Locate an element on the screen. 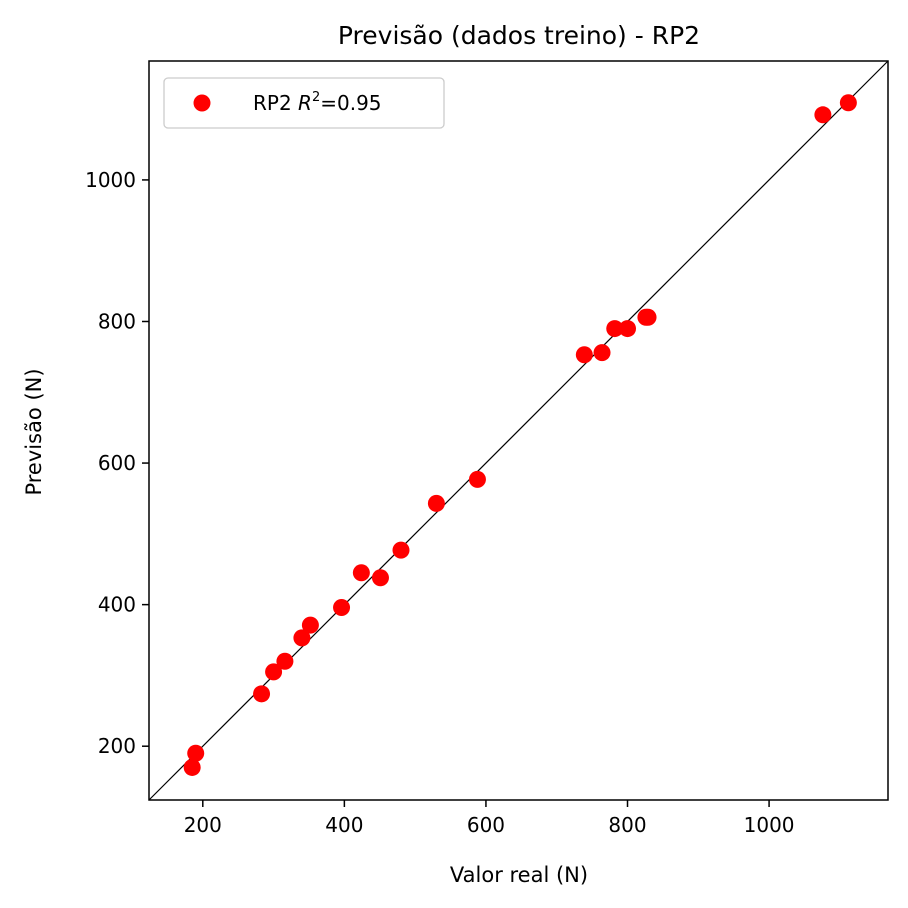  x-tick-label: 200 is located at coordinates (203, 825).